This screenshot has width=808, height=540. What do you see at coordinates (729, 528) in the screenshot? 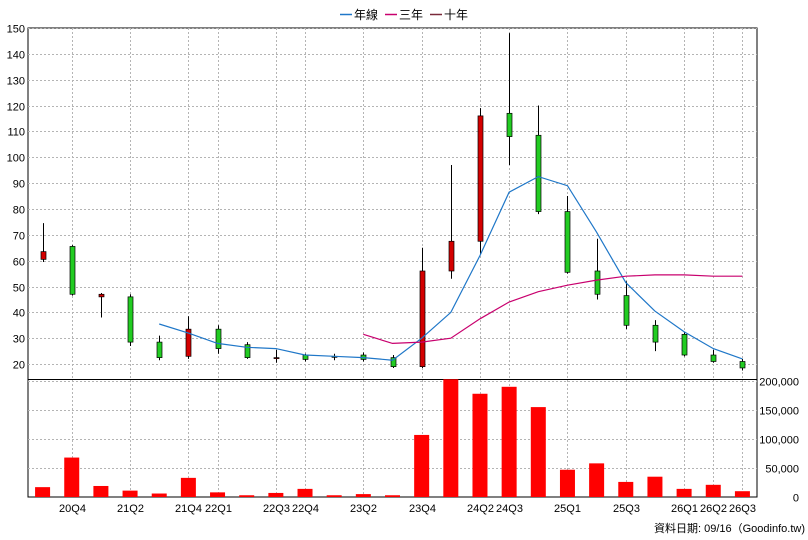
I see `footer-source: 資料日期: 09/16（Goodinfo.tw)` at bounding box center [729, 528].